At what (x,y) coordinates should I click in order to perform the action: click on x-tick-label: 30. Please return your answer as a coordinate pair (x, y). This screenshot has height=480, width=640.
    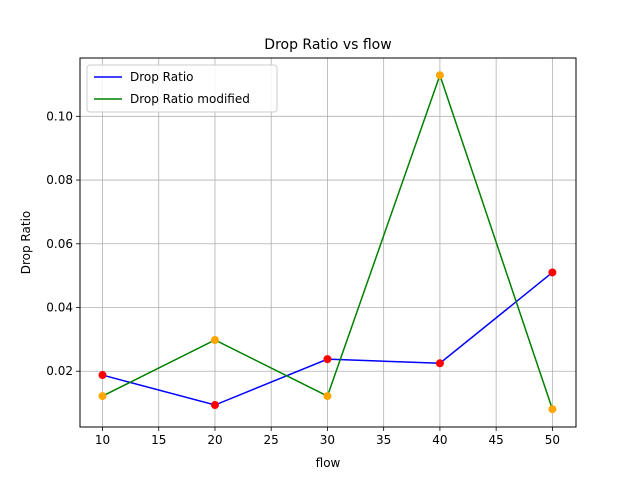
    Looking at the image, I should click on (327, 440).